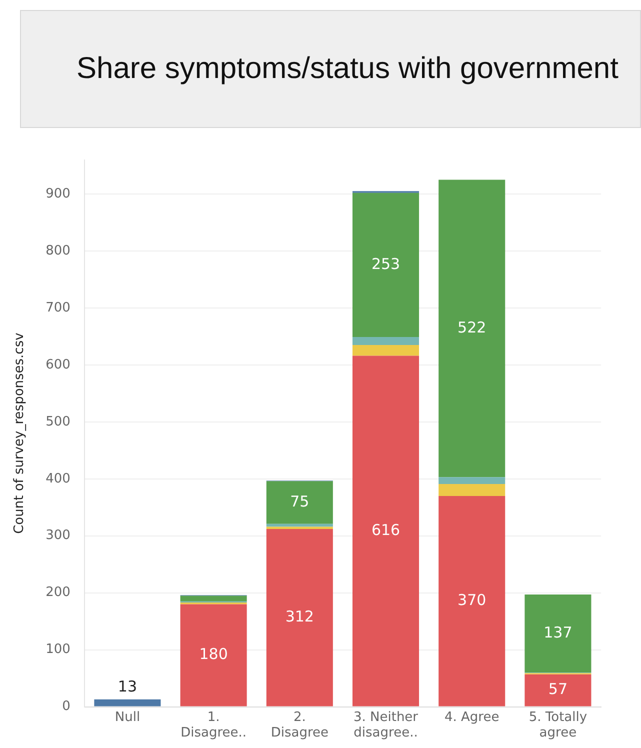 Image resolution: width=641 pixels, height=748 pixels. Describe the element at coordinates (58, 650) in the screenshot. I see `y-tick-label: 100` at that location.